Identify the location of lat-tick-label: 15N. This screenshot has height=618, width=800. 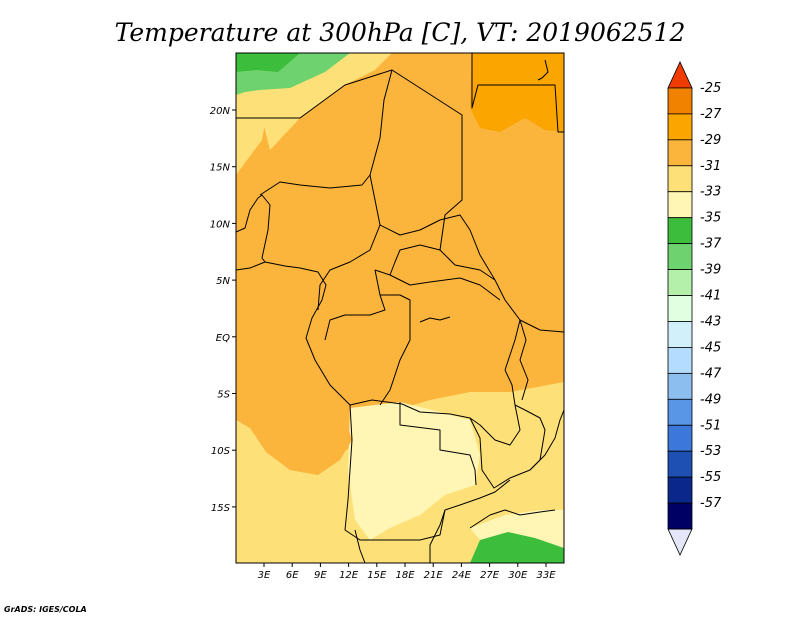
(220, 168).